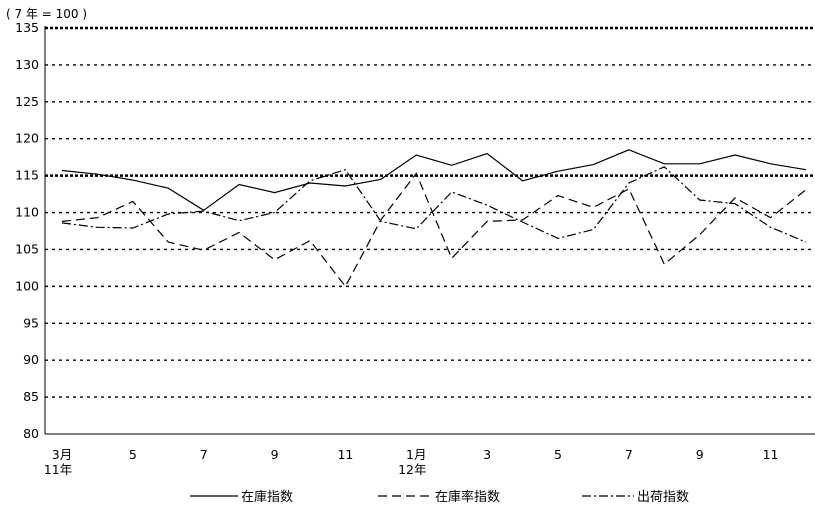  I want to click on y-tick-label-115: 115, so click(27, 175).